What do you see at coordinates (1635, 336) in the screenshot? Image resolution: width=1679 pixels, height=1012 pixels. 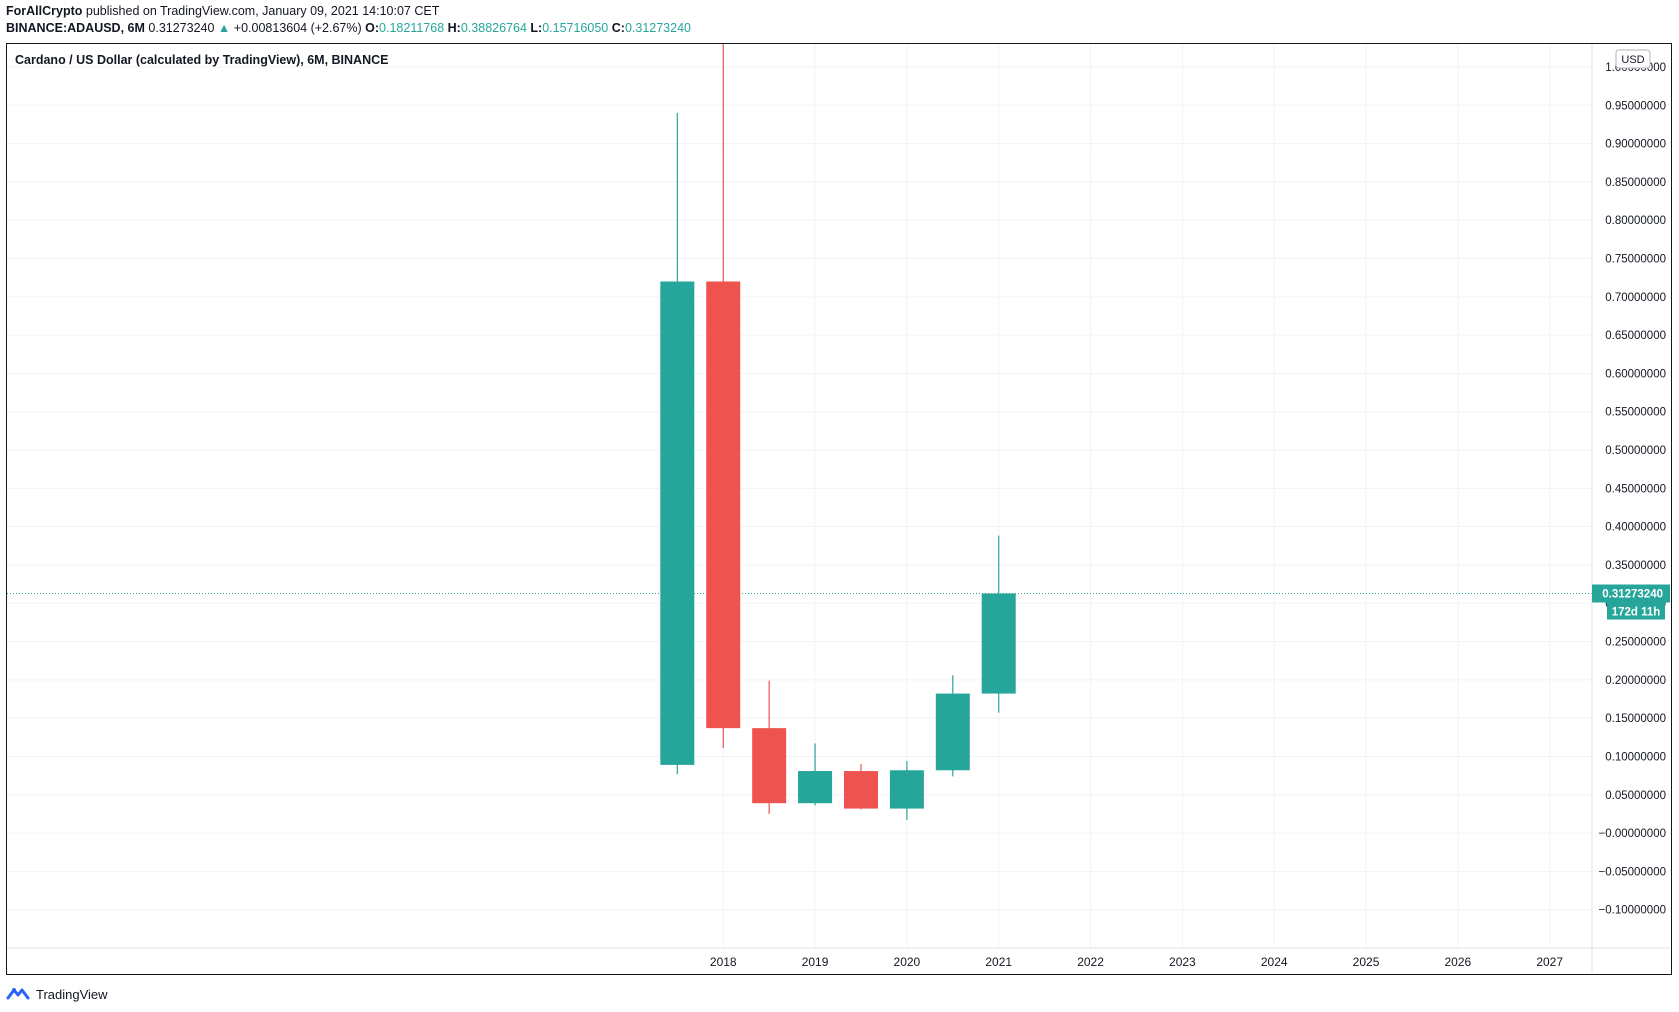 I see `y-tick-label: 0.65000000` at bounding box center [1635, 336].